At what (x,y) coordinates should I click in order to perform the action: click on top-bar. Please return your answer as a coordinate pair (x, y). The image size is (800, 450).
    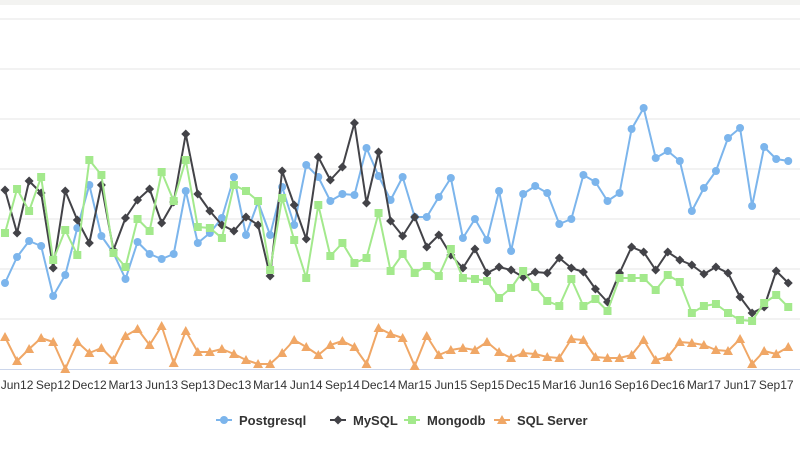
    Looking at the image, I should click on (400, 2).